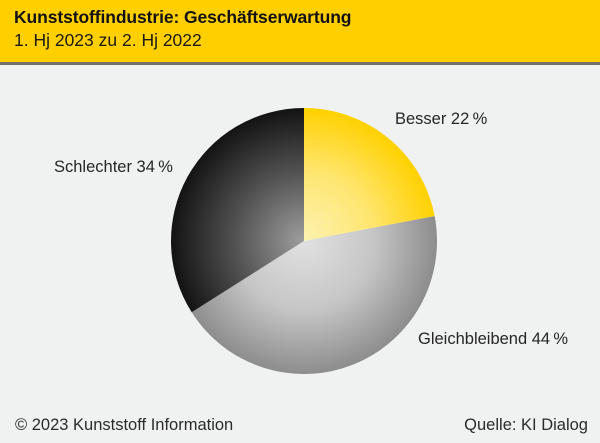  Describe the element at coordinates (237, 210) in the screenshot. I see `pie-slice-schlechter` at that location.